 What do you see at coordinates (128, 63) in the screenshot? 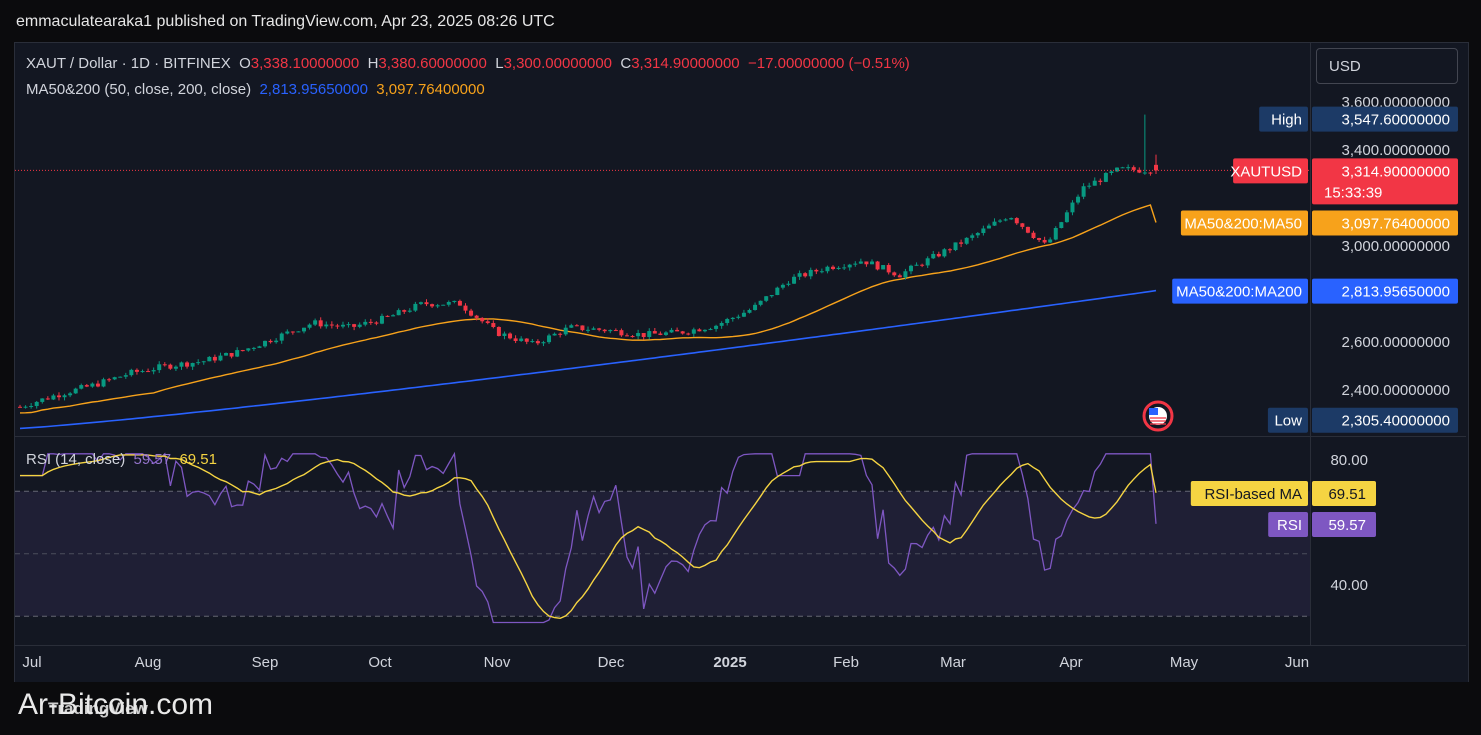
I see `symbol-name: XAUT / Dollar · 1D · BITFINEX` at bounding box center [128, 63].